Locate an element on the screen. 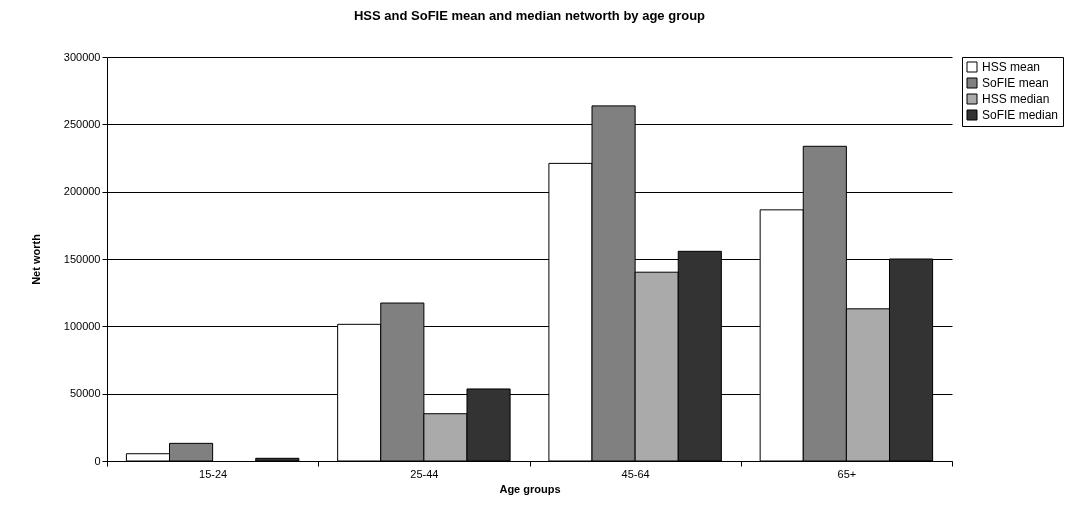  y-tick-label: 150000 is located at coordinates (82, 258).